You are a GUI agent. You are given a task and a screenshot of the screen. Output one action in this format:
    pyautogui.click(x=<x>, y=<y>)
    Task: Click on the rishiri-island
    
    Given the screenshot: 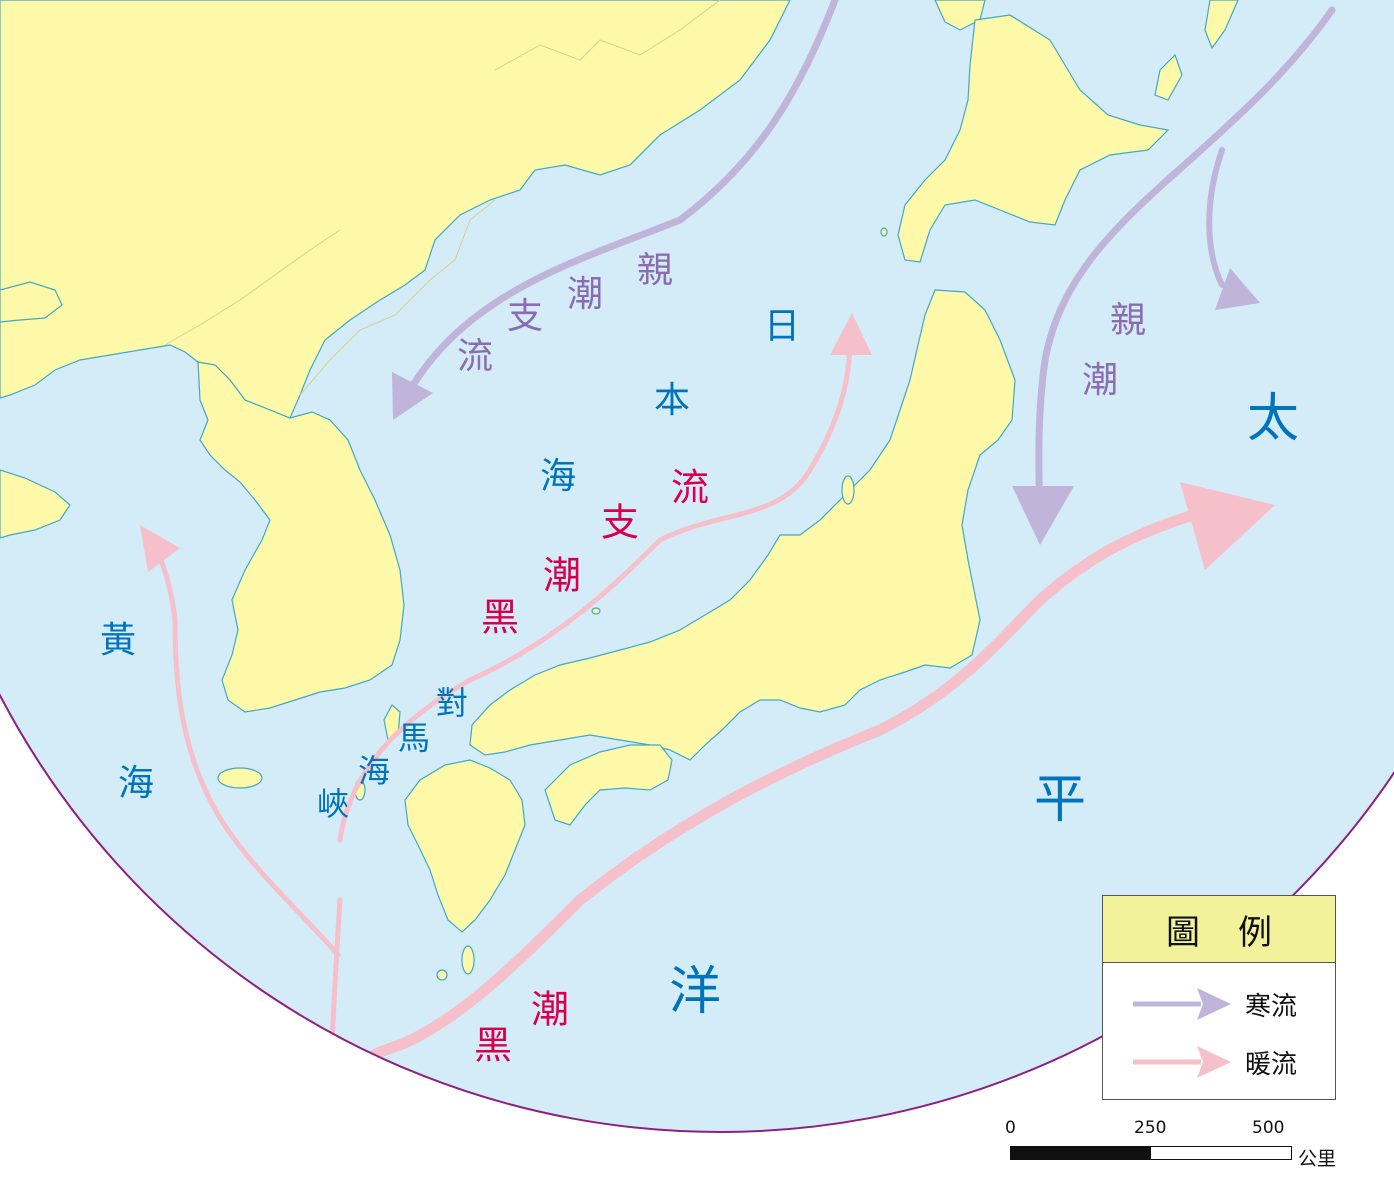 What is the action you would take?
    pyautogui.click(x=884, y=232)
    